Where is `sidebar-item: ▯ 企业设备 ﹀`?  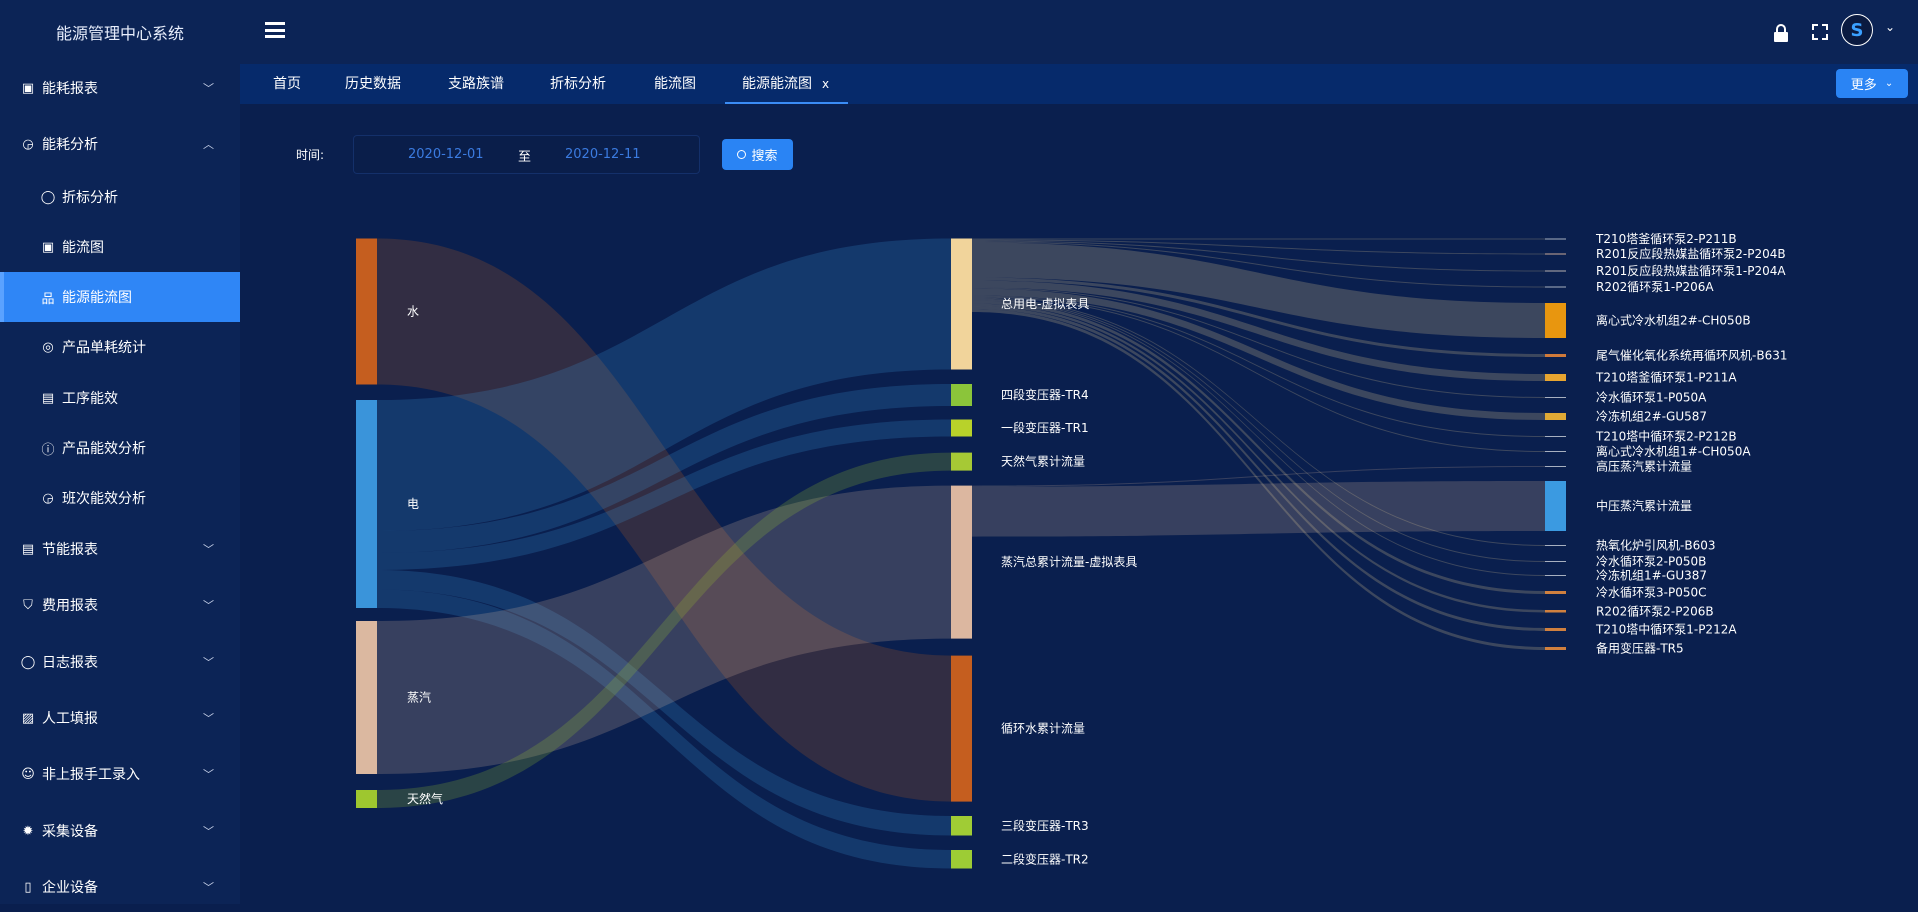 sidebar-item: ▯ 企业设备 ﹀ is located at coordinates (120, 887).